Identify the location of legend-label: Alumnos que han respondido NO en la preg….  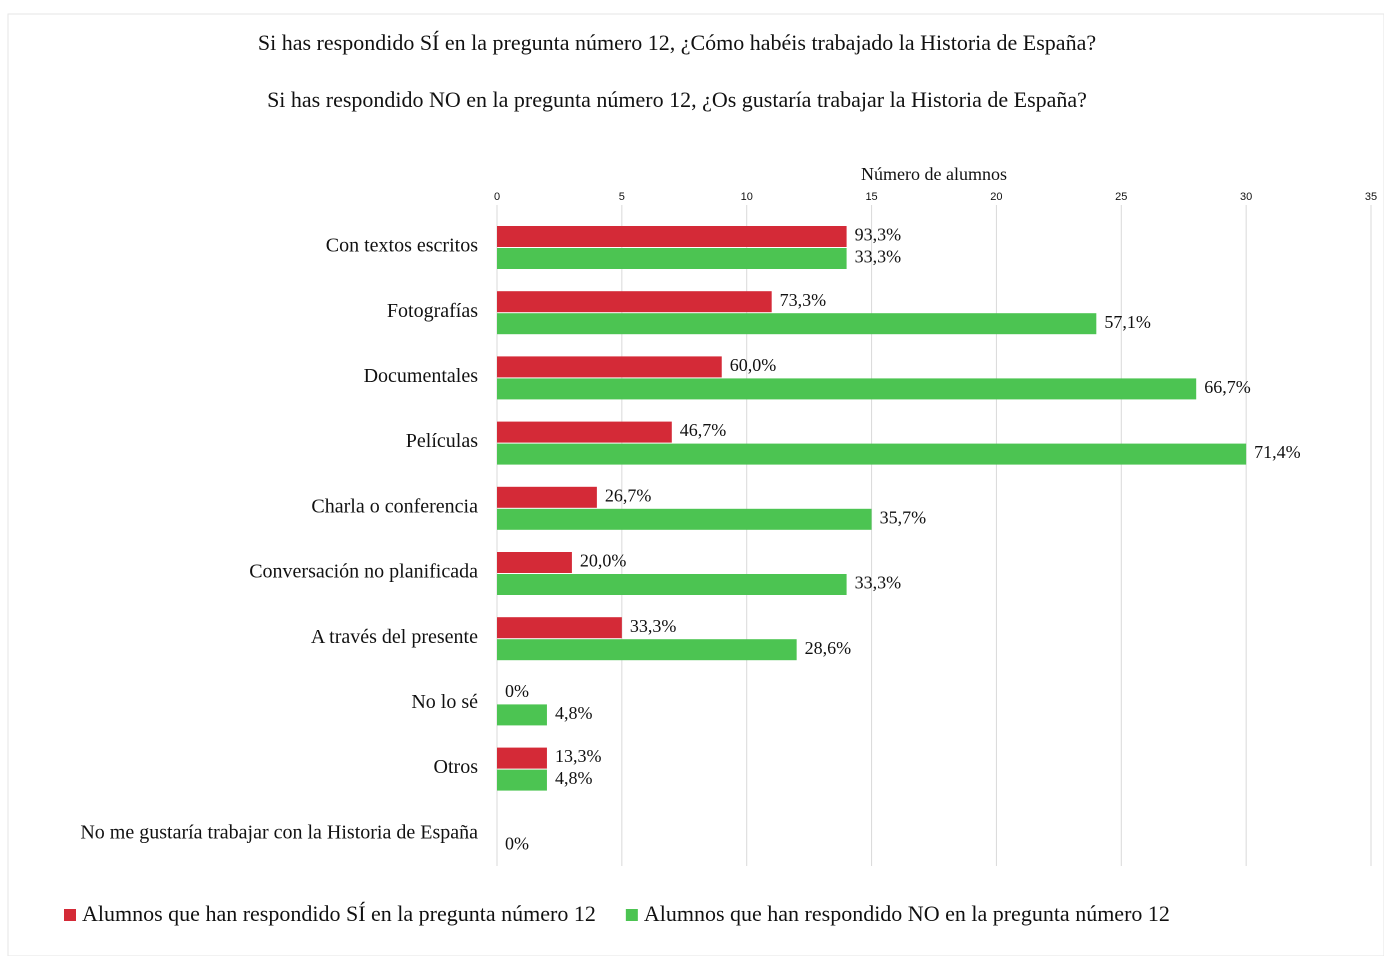
(907, 913).